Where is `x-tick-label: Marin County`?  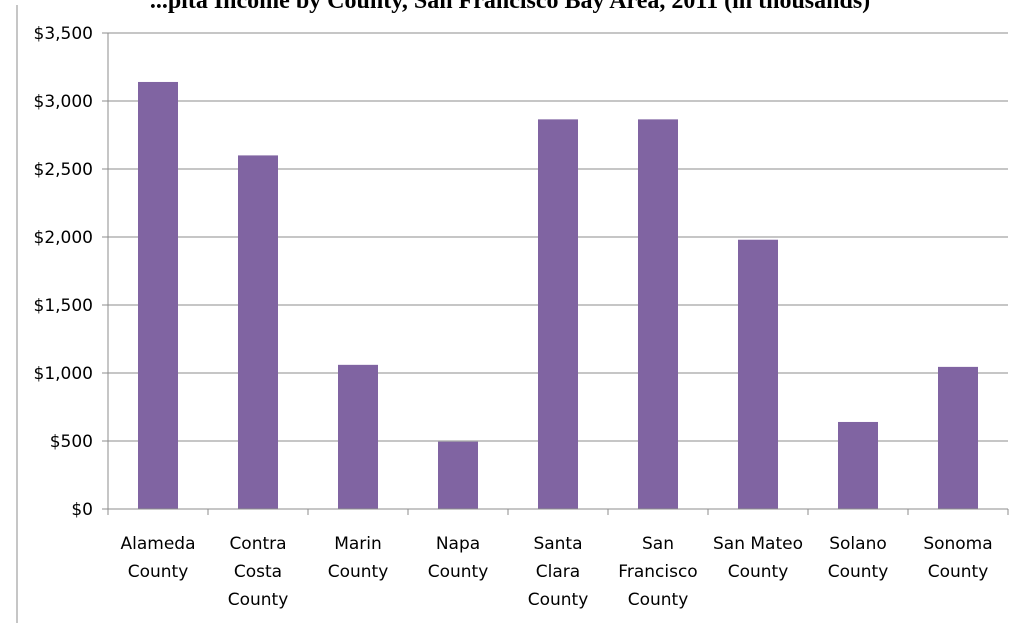
x-tick-label: Marin County is located at coordinates (358, 558).